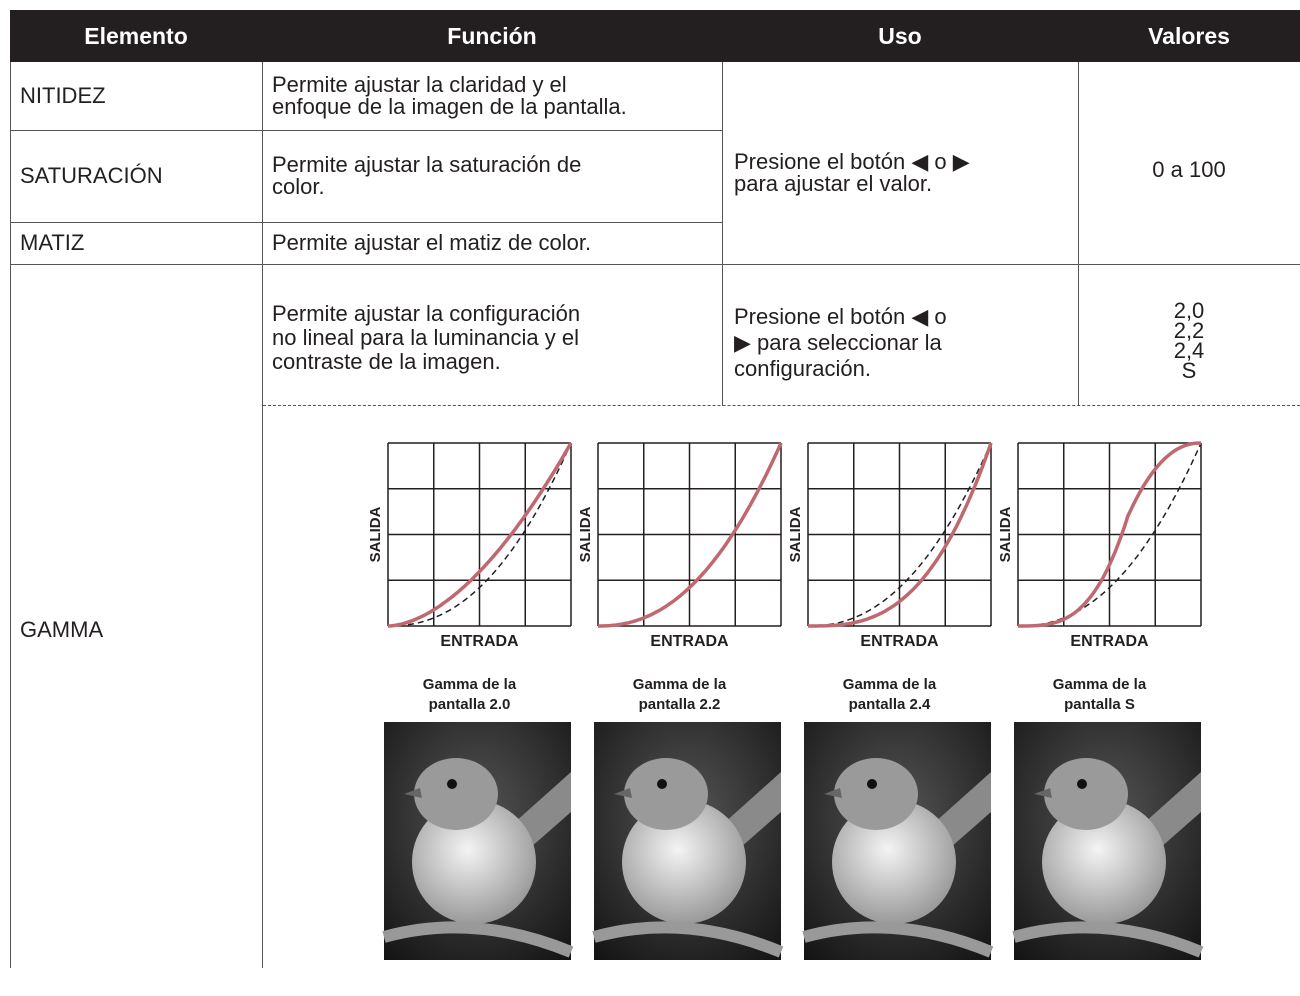 This screenshot has height=996, width=1300. I want to click on header-bar, so click(655, 36).